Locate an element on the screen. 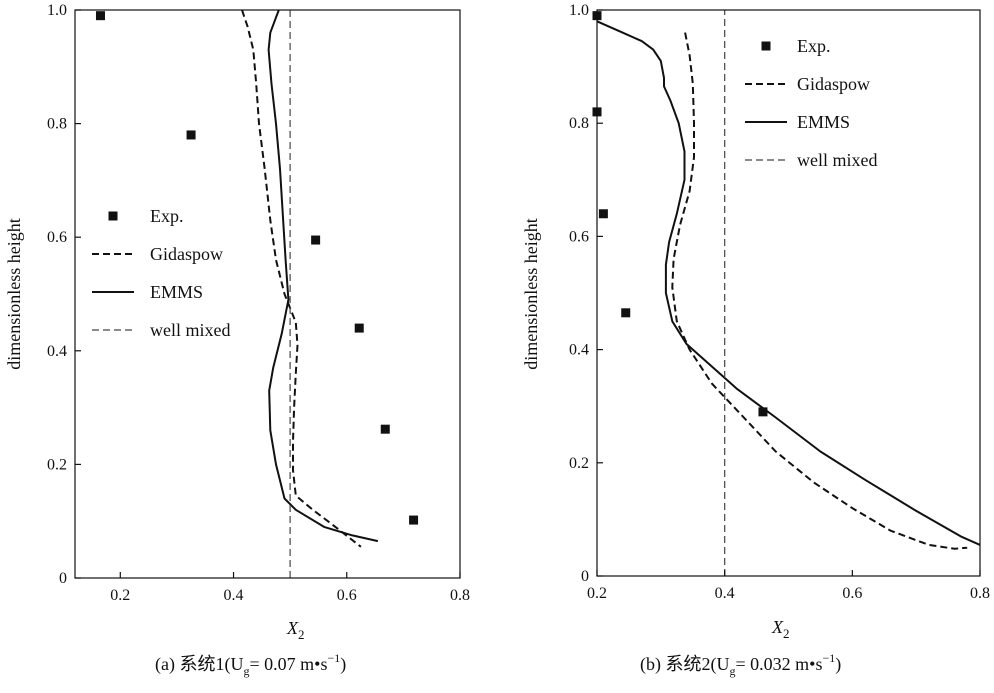 Image resolution: width=994 pixels, height=693 pixels. y-tick-label-b-2: 0.4 is located at coordinates (579, 350).